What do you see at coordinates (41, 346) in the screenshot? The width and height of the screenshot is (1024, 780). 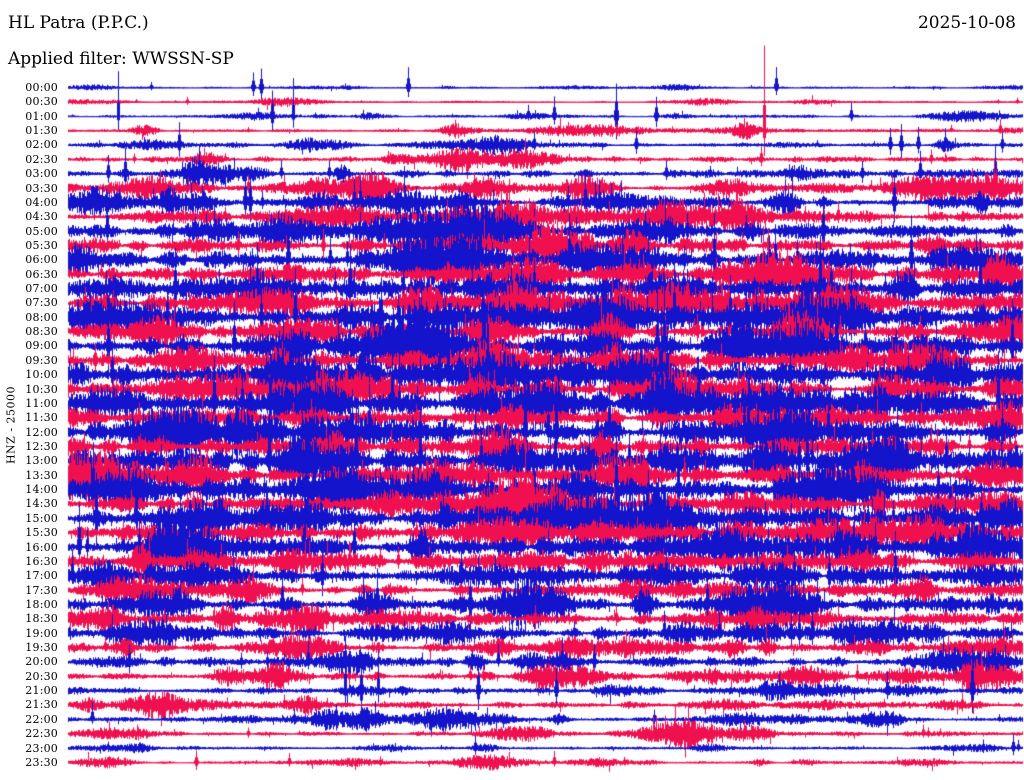 I see `time-label: 09:00` at bounding box center [41, 346].